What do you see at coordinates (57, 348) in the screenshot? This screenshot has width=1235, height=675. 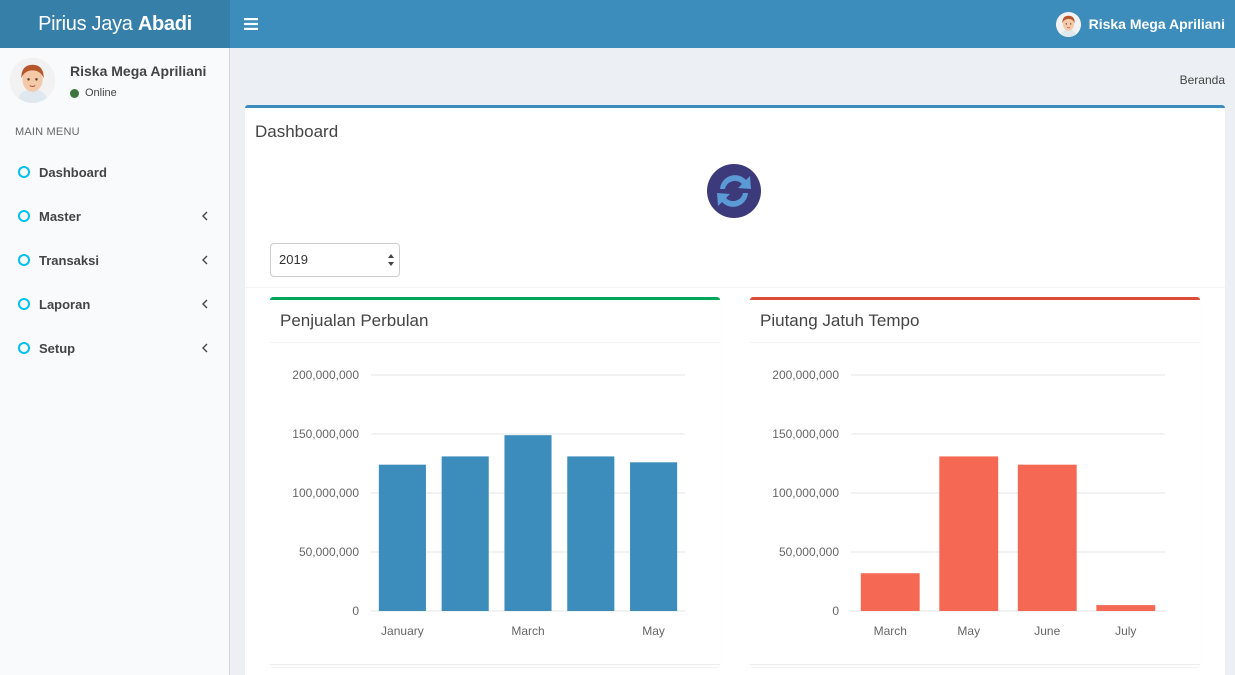 I see `sidebar-item-label: Setup` at bounding box center [57, 348].